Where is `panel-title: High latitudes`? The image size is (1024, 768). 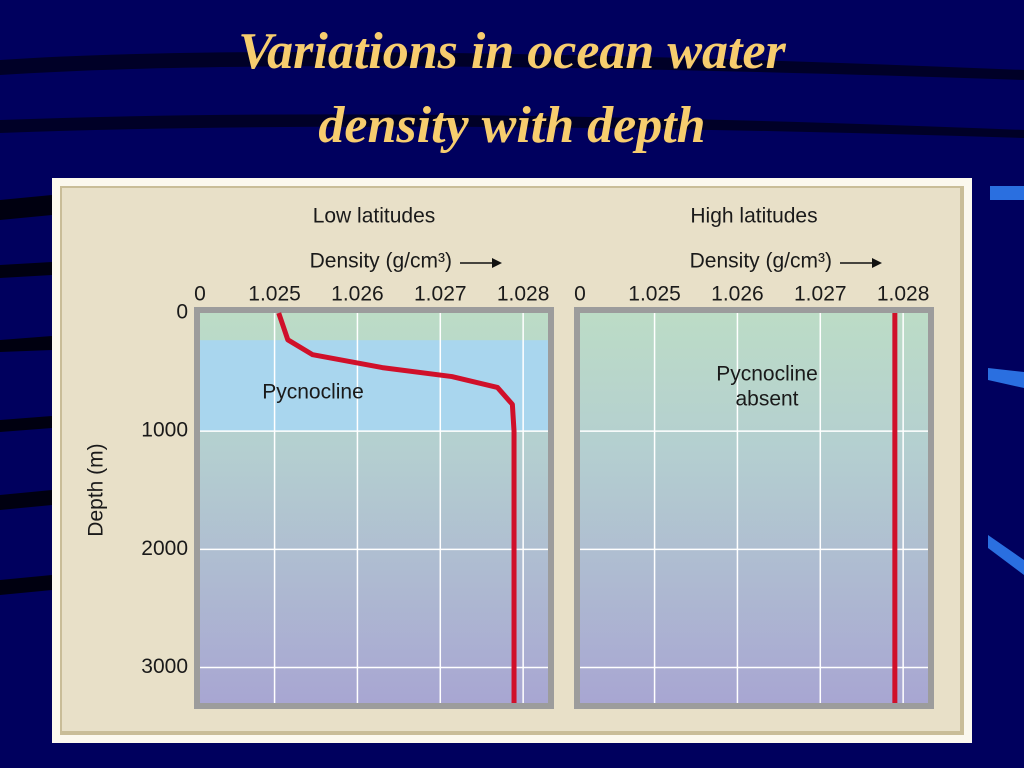 panel-title: High latitudes is located at coordinates (753, 216).